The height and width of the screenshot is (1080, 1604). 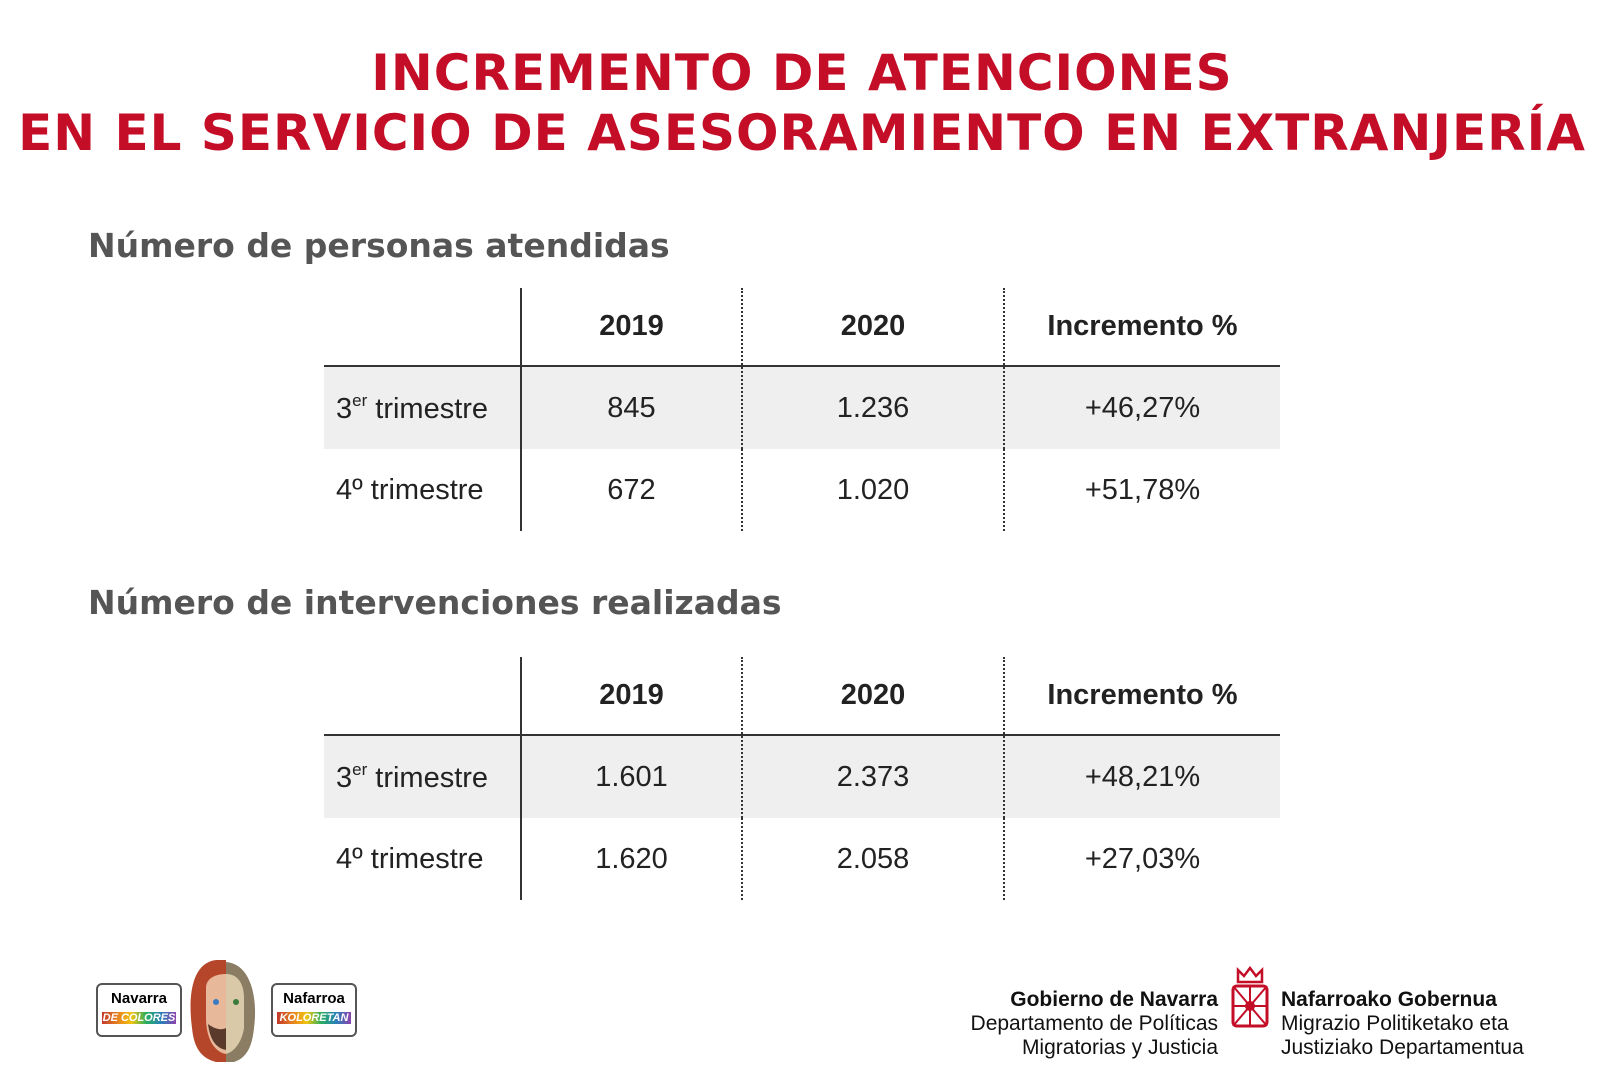 What do you see at coordinates (1119, 1047) in the screenshot?
I see `gov-text: Migratorias y Justicia` at bounding box center [1119, 1047].